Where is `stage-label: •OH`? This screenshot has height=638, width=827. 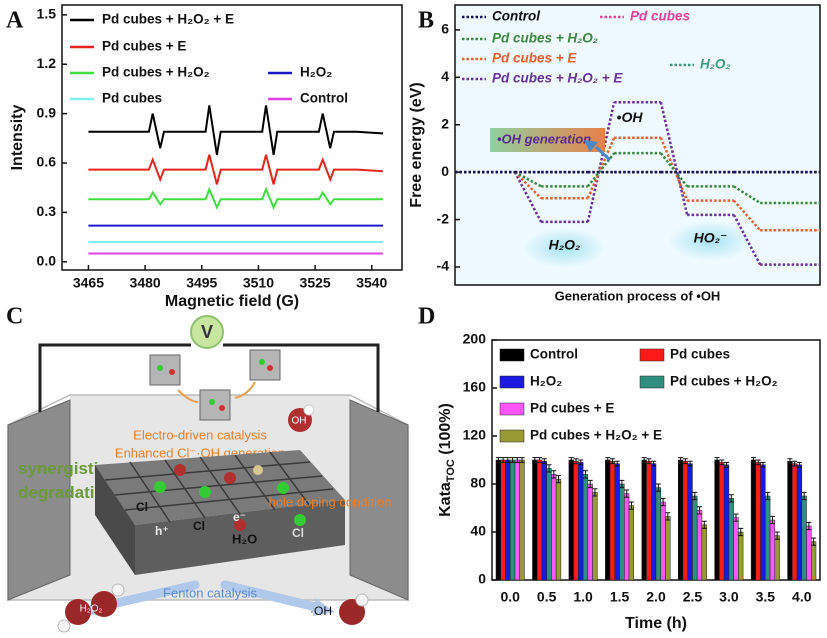
stage-label: •OH is located at coordinates (630, 117).